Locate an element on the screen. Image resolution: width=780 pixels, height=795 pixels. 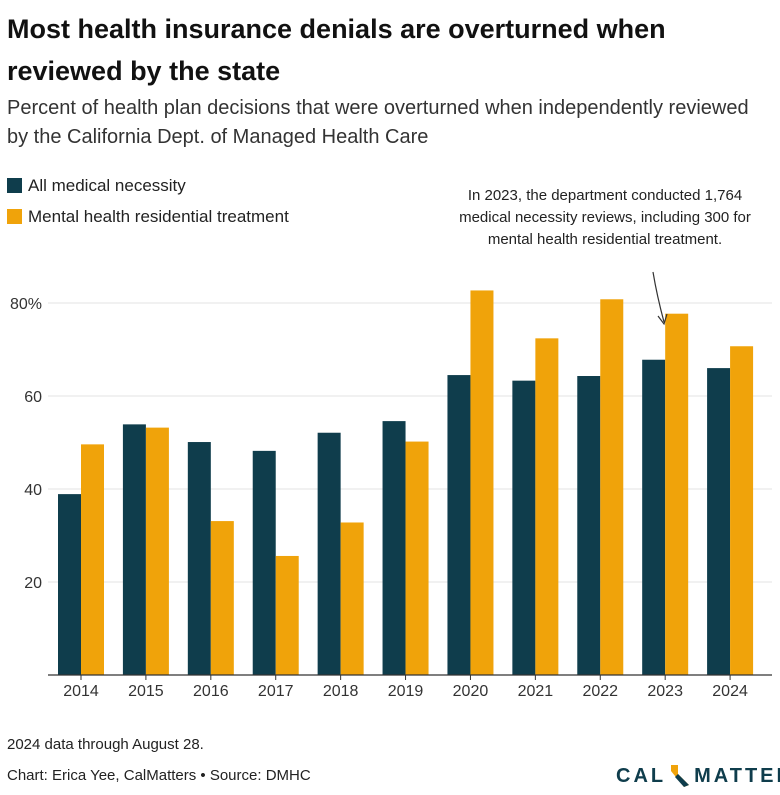
bar-mental-health-2021 is located at coordinates (547, 506).